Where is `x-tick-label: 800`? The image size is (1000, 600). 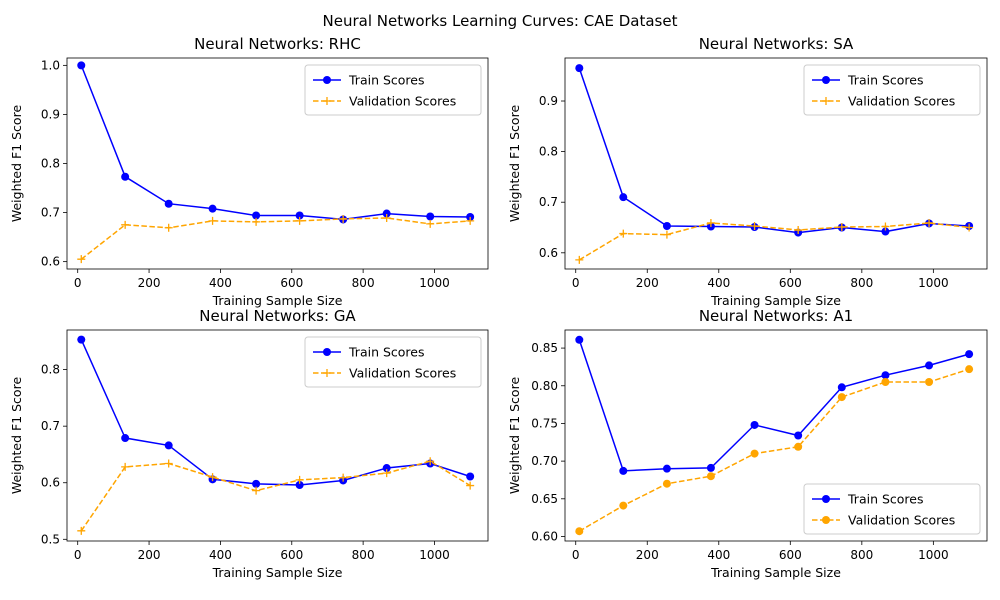 x-tick-label: 800 is located at coordinates (861, 283).